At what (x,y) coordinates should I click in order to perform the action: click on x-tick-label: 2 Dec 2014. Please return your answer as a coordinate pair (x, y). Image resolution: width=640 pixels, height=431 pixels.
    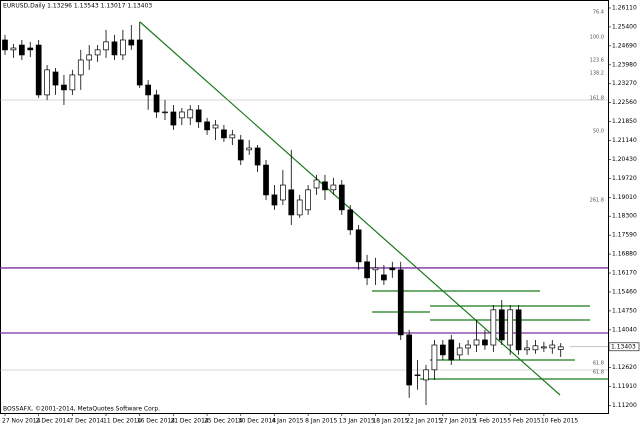
    Looking at the image, I should click on (53, 421).